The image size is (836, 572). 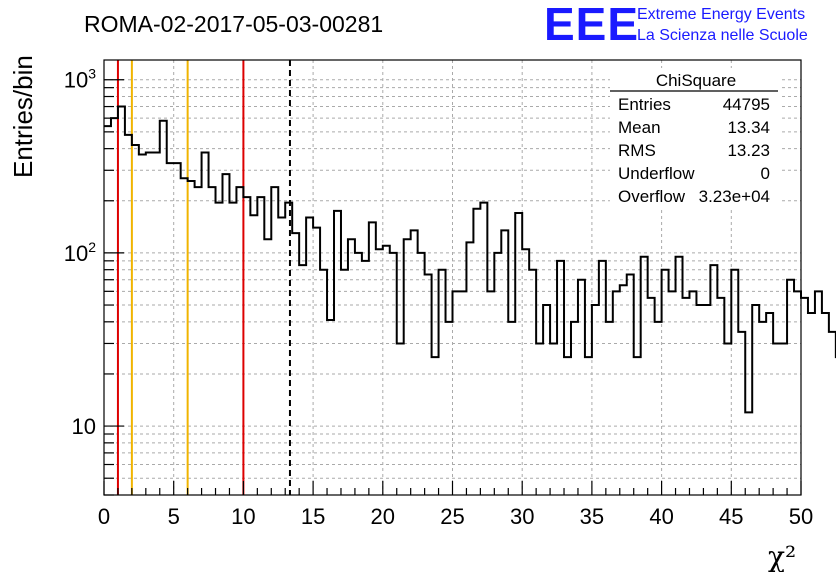 I want to click on stats-row-value: 44795, so click(x=746, y=104).